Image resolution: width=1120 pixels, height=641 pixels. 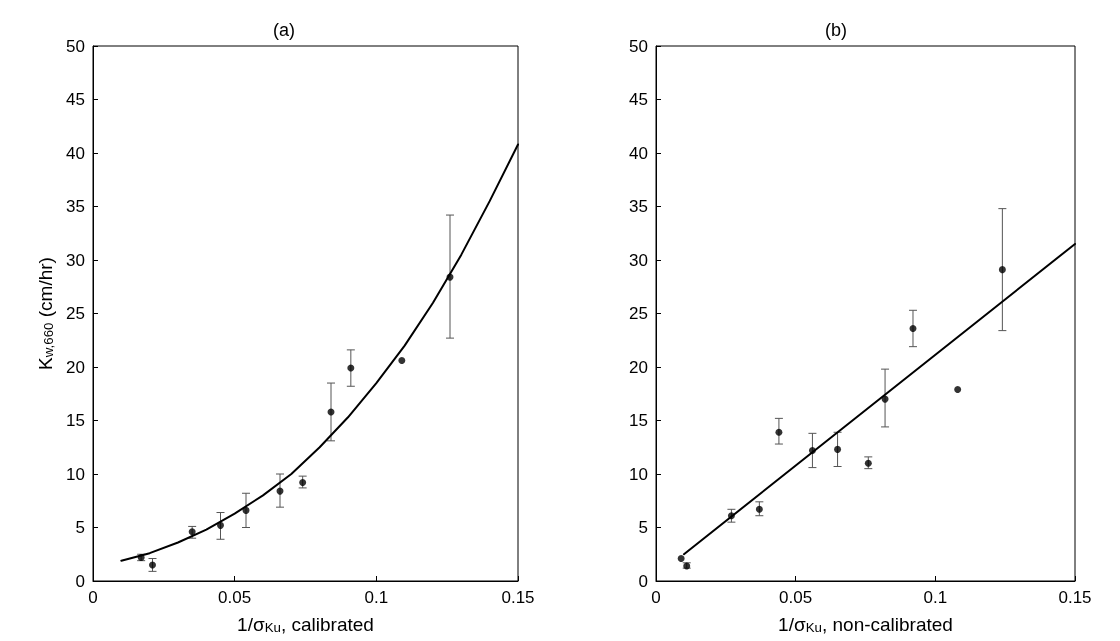 I want to click on y-axis-title: Kw,660 (cm/hr), so click(x=45, y=313).